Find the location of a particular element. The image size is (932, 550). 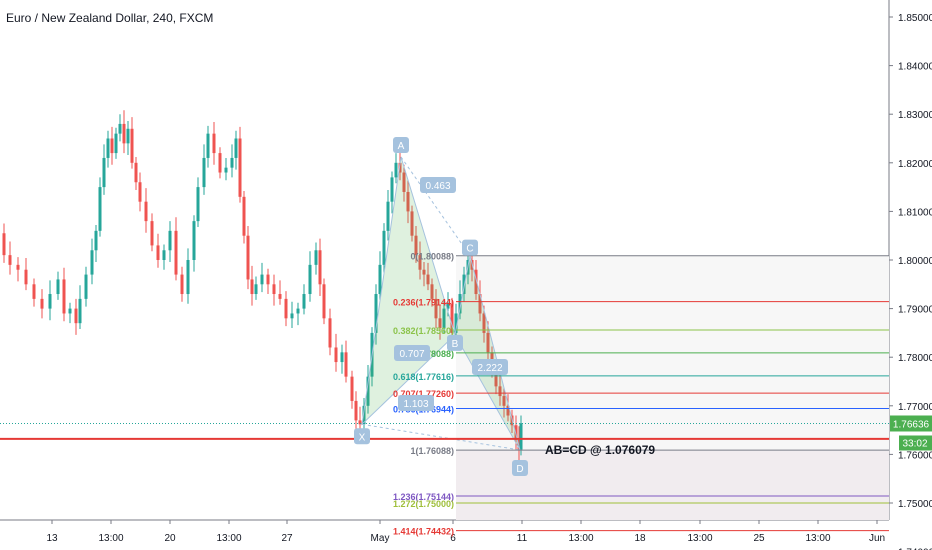

pattern-projection-label: AB=CD @ 1.076079 is located at coordinates (600, 450).